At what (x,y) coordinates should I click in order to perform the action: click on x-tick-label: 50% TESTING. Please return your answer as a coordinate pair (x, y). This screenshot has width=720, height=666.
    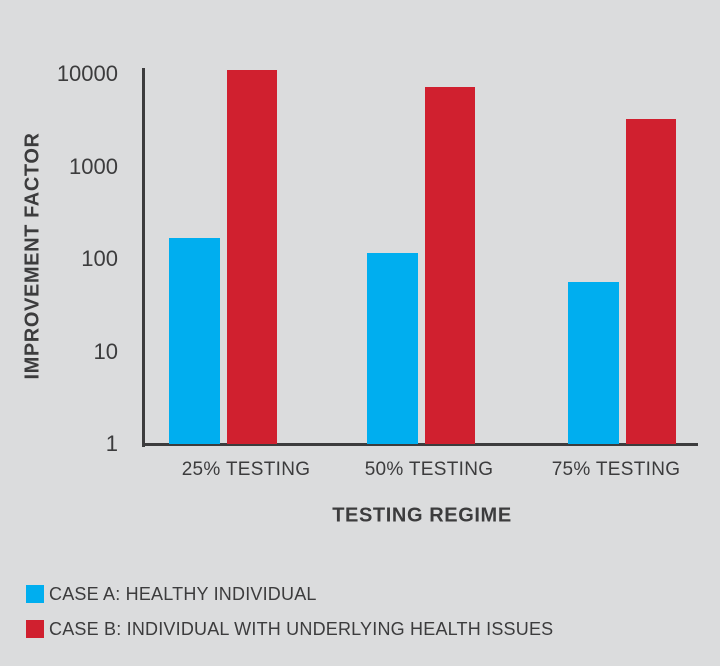
    Looking at the image, I should click on (429, 469).